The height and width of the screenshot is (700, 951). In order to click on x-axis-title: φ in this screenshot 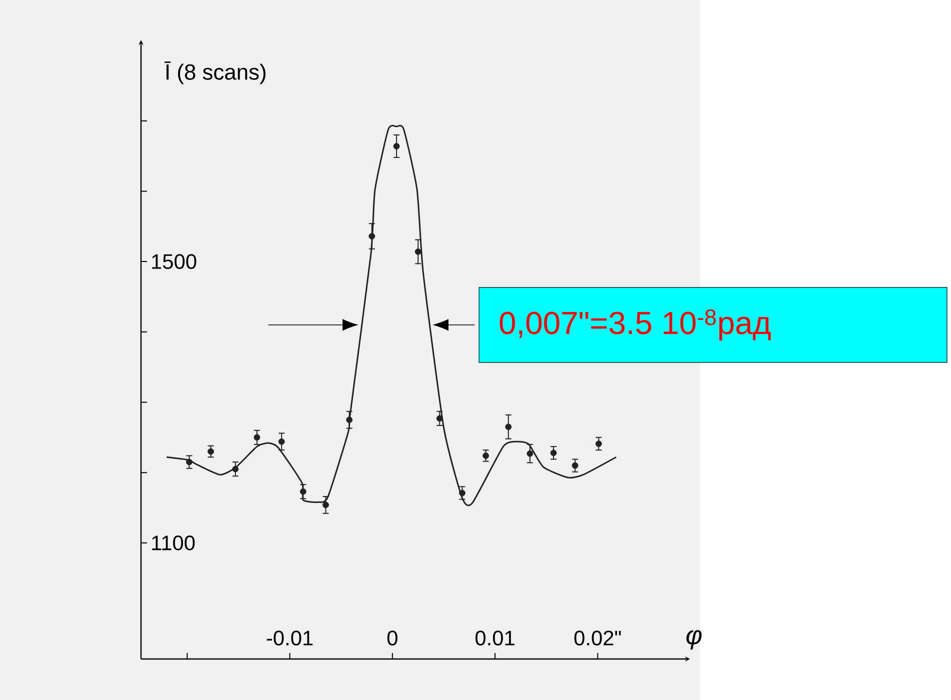, I will do `click(694, 640)`.